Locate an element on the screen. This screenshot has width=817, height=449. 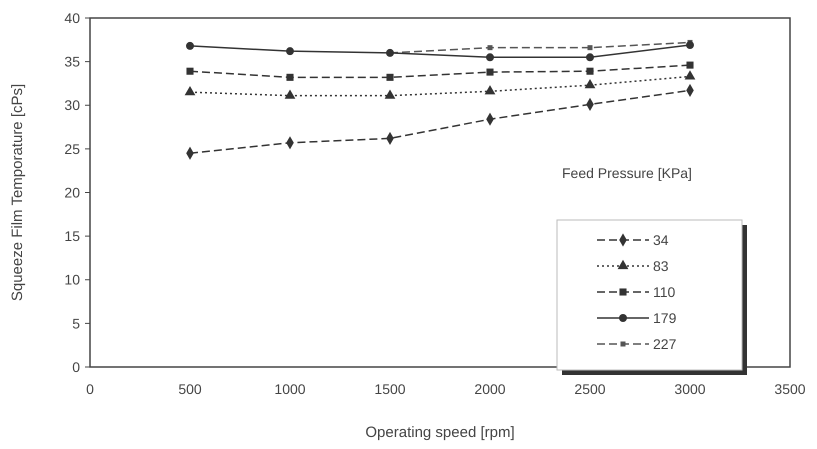
y-tick-label: 35 is located at coordinates (72, 62).